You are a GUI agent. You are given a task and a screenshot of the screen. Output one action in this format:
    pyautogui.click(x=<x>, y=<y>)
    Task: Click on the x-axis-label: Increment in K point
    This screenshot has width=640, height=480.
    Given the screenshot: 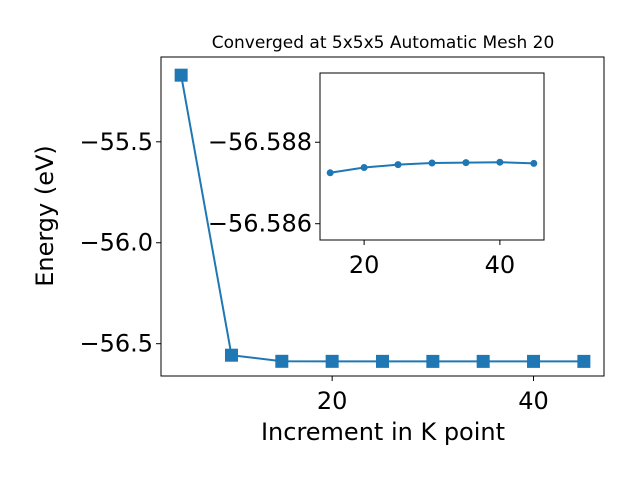 What is the action you would take?
    pyautogui.click(x=383, y=432)
    